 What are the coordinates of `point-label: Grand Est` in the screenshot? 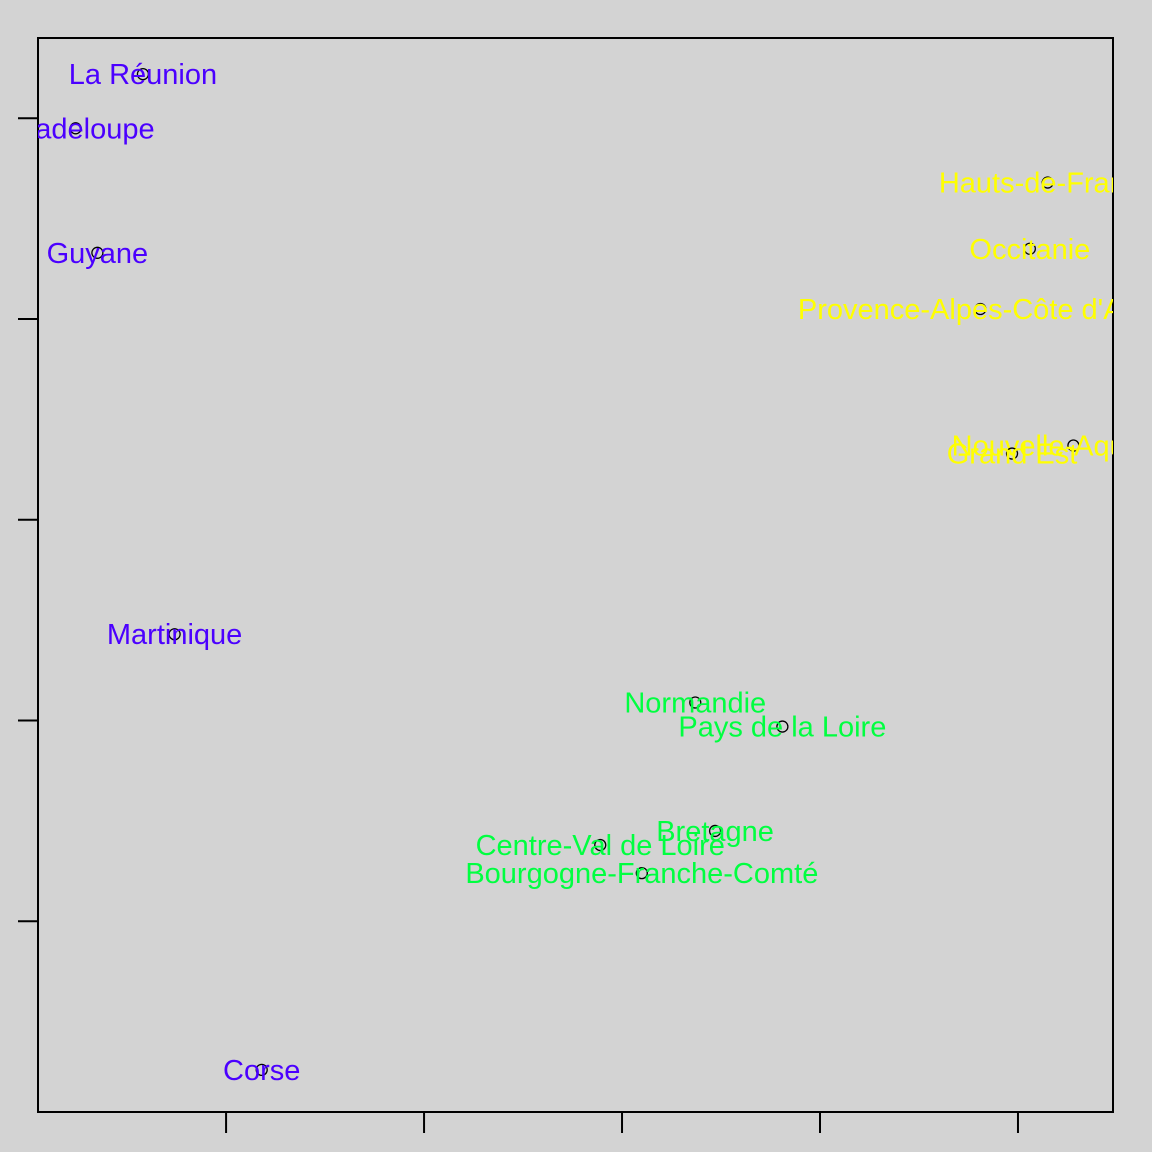 It's located at (1012, 455).